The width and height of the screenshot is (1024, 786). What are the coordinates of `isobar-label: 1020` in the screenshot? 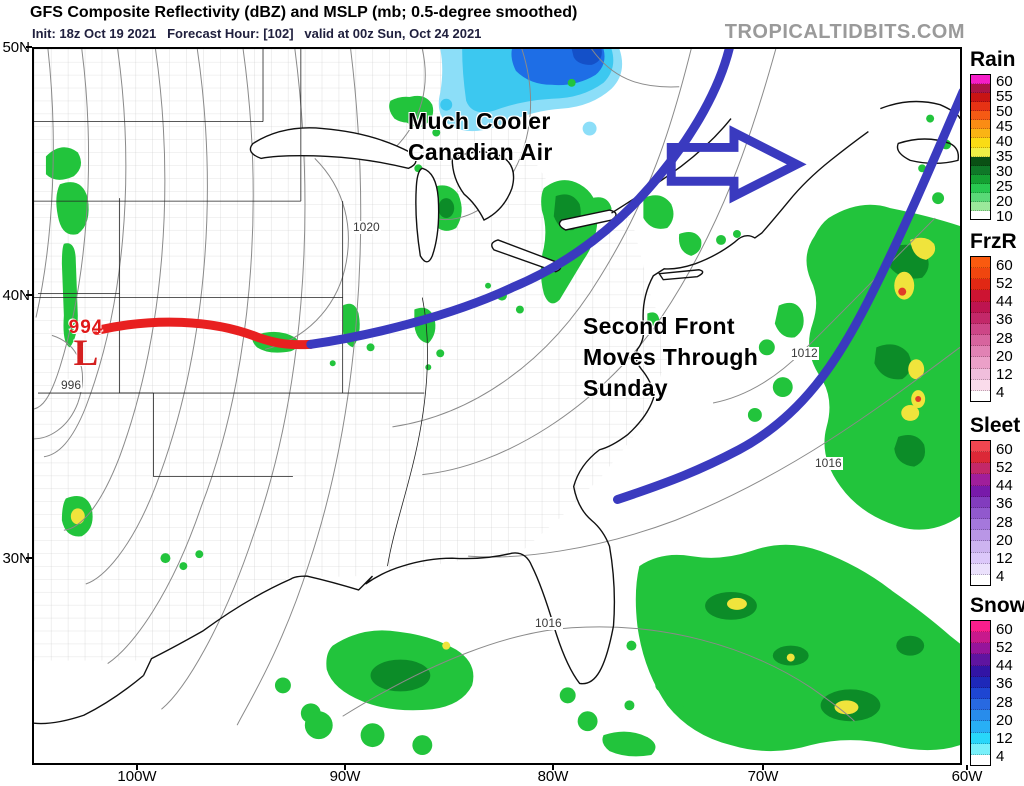 It's located at (366, 227).